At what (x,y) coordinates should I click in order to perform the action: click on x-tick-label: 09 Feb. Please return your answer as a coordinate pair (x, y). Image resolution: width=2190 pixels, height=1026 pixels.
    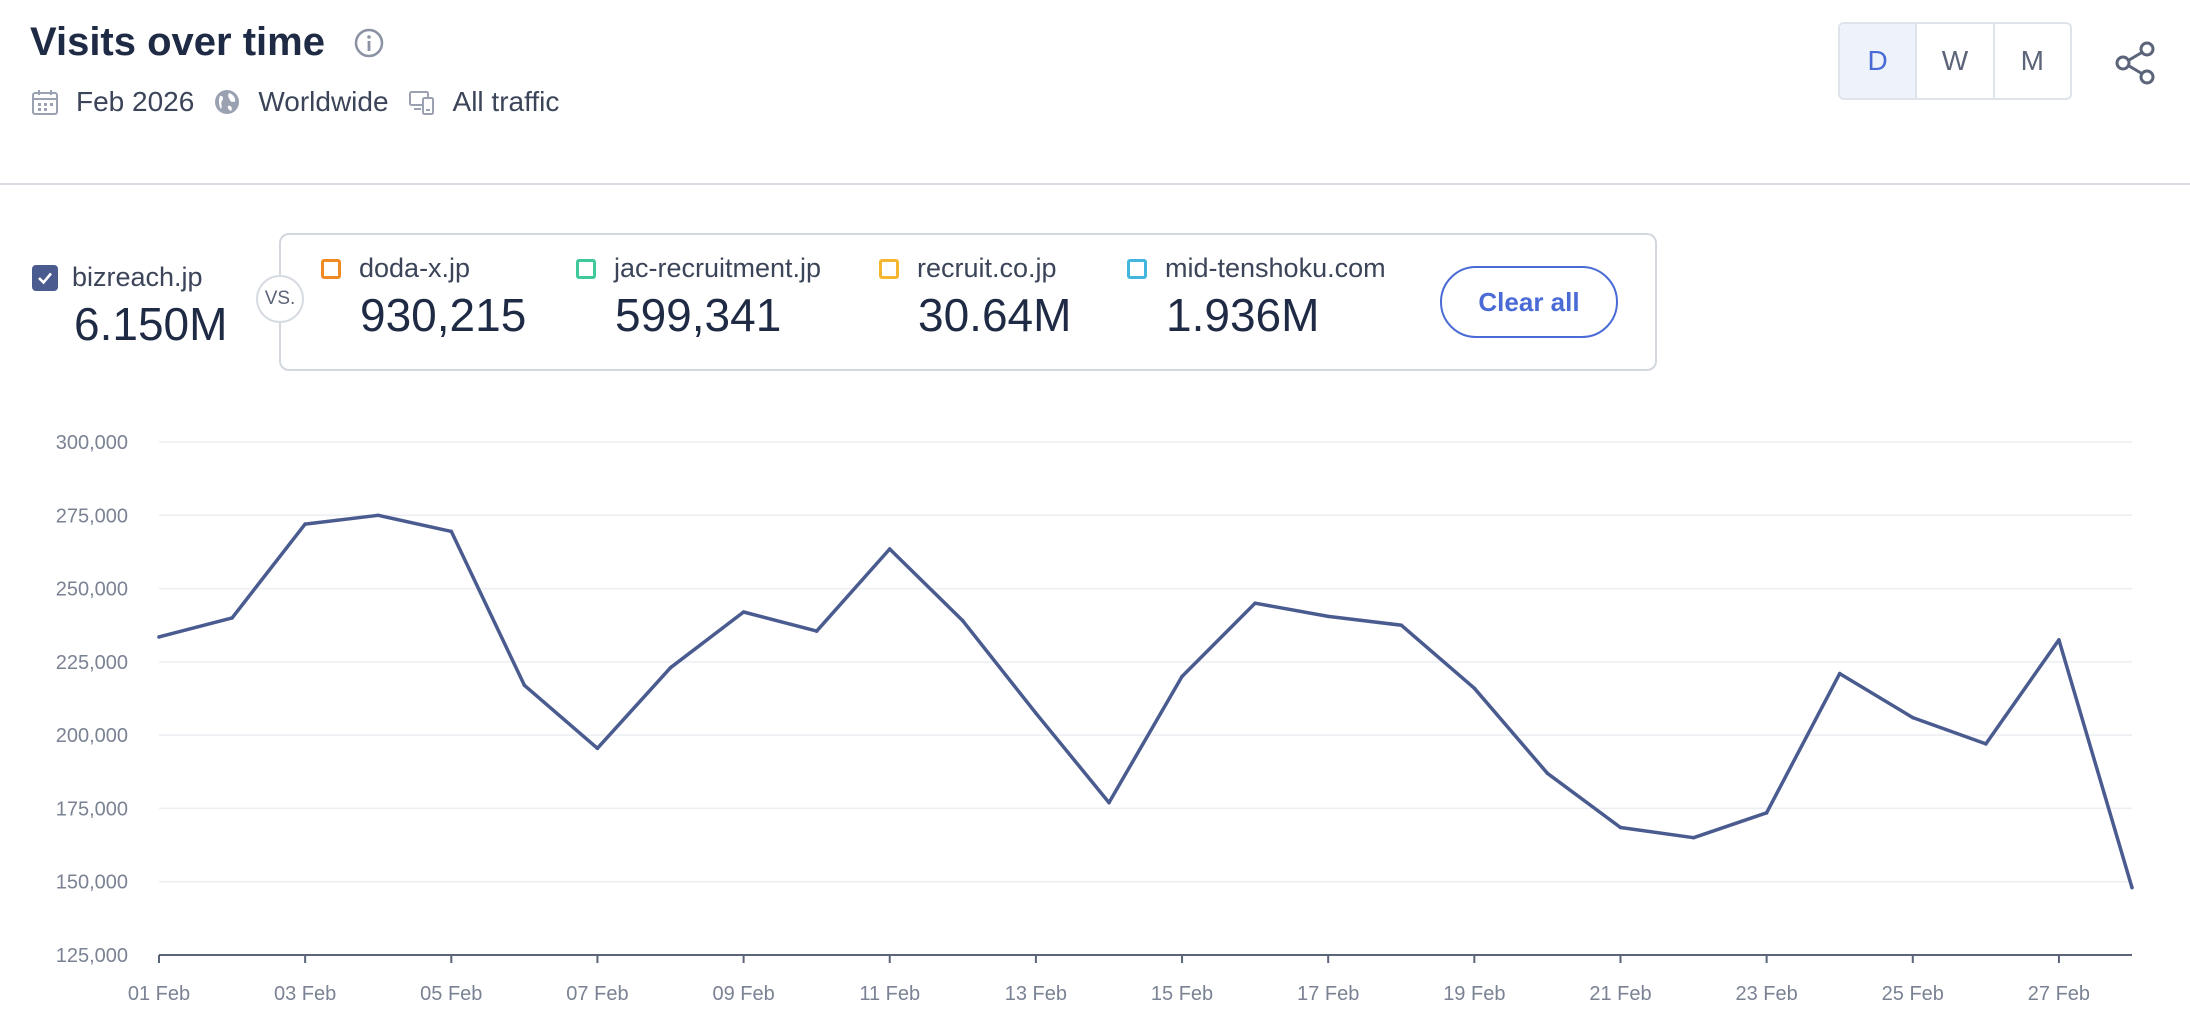
    Looking at the image, I should click on (743, 994).